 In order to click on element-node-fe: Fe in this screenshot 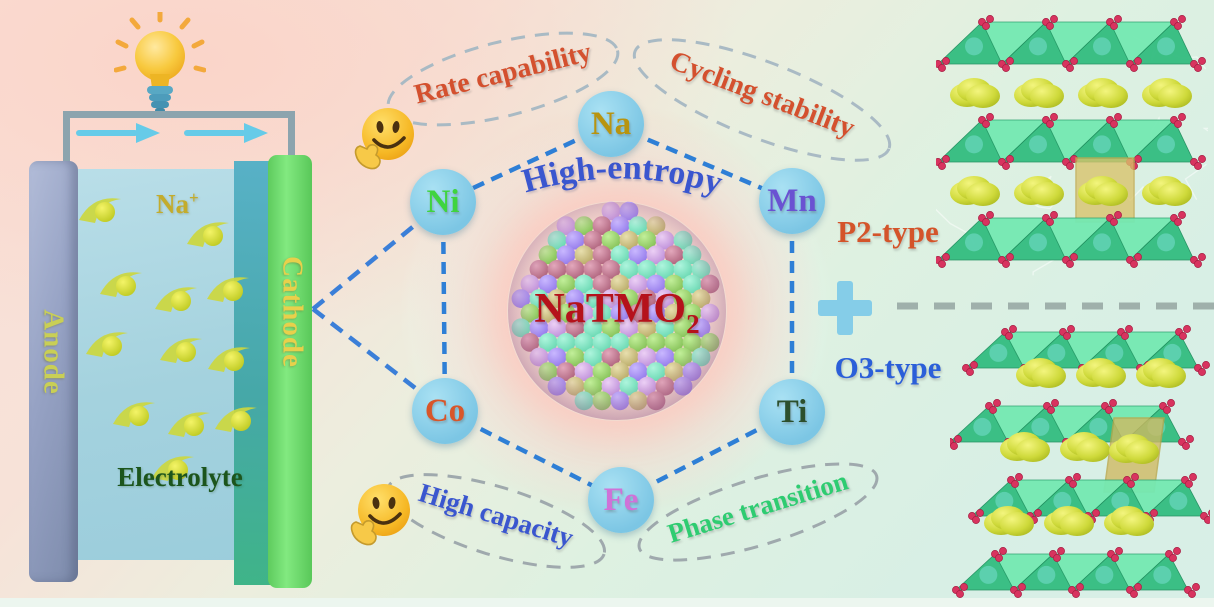, I will do `click(621, 500)`.